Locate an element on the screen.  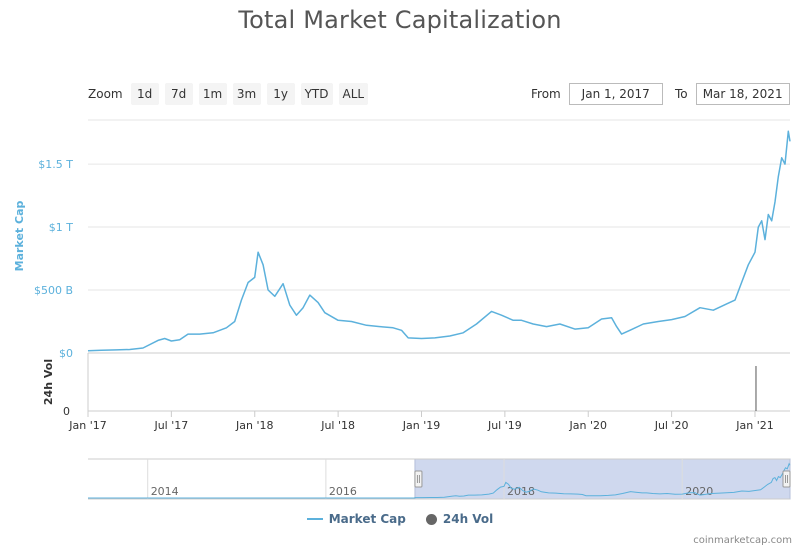
x-tick-label: Jul '18 is located at coordinates (337, 425).